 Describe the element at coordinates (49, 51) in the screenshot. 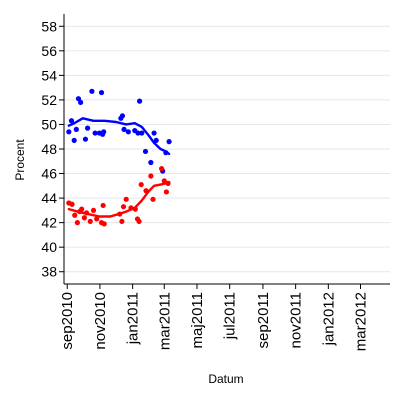

I see `y-tick-label-56: 56` at that location.